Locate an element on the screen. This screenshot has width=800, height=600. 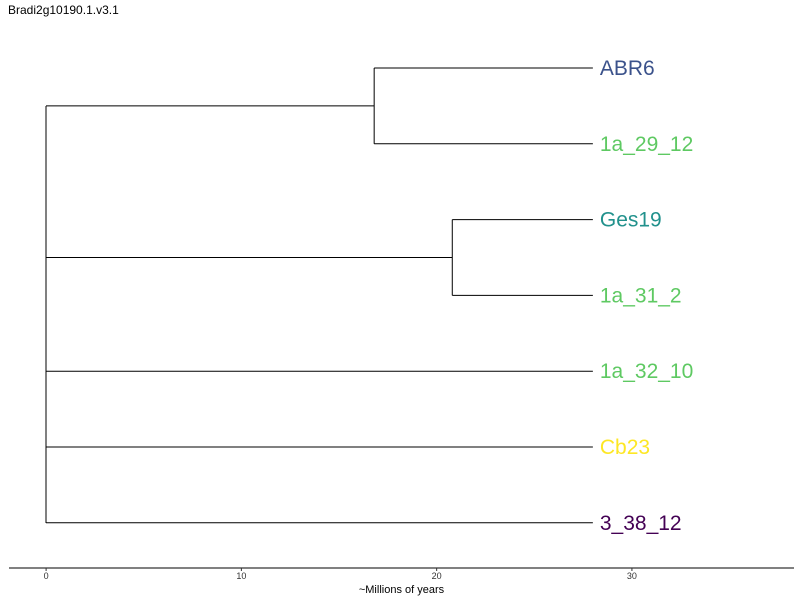
tip-label: Cb23 is located at coordinates (625, 447).